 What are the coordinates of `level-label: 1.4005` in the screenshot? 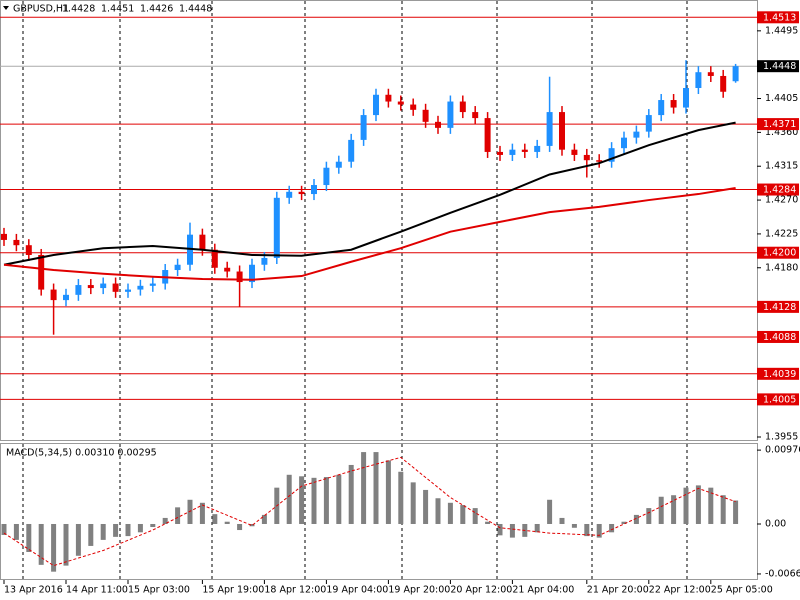 It's located at (779, 399).